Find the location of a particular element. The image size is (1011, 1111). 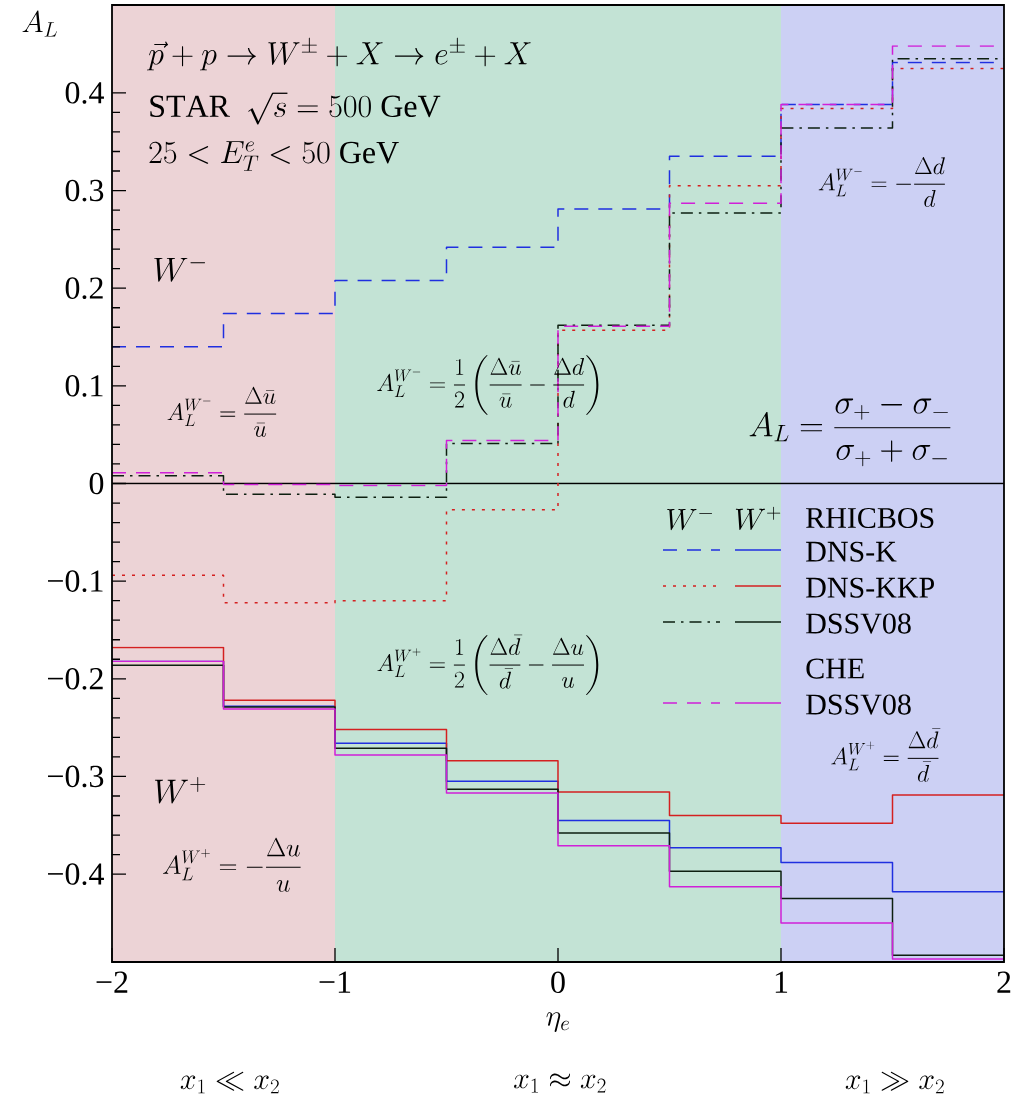

annotation: $\mathrm{STAR}\ \ \sqrt{s}=500\ \mathrm{GeV}$ is located at coordinates (295, 108).